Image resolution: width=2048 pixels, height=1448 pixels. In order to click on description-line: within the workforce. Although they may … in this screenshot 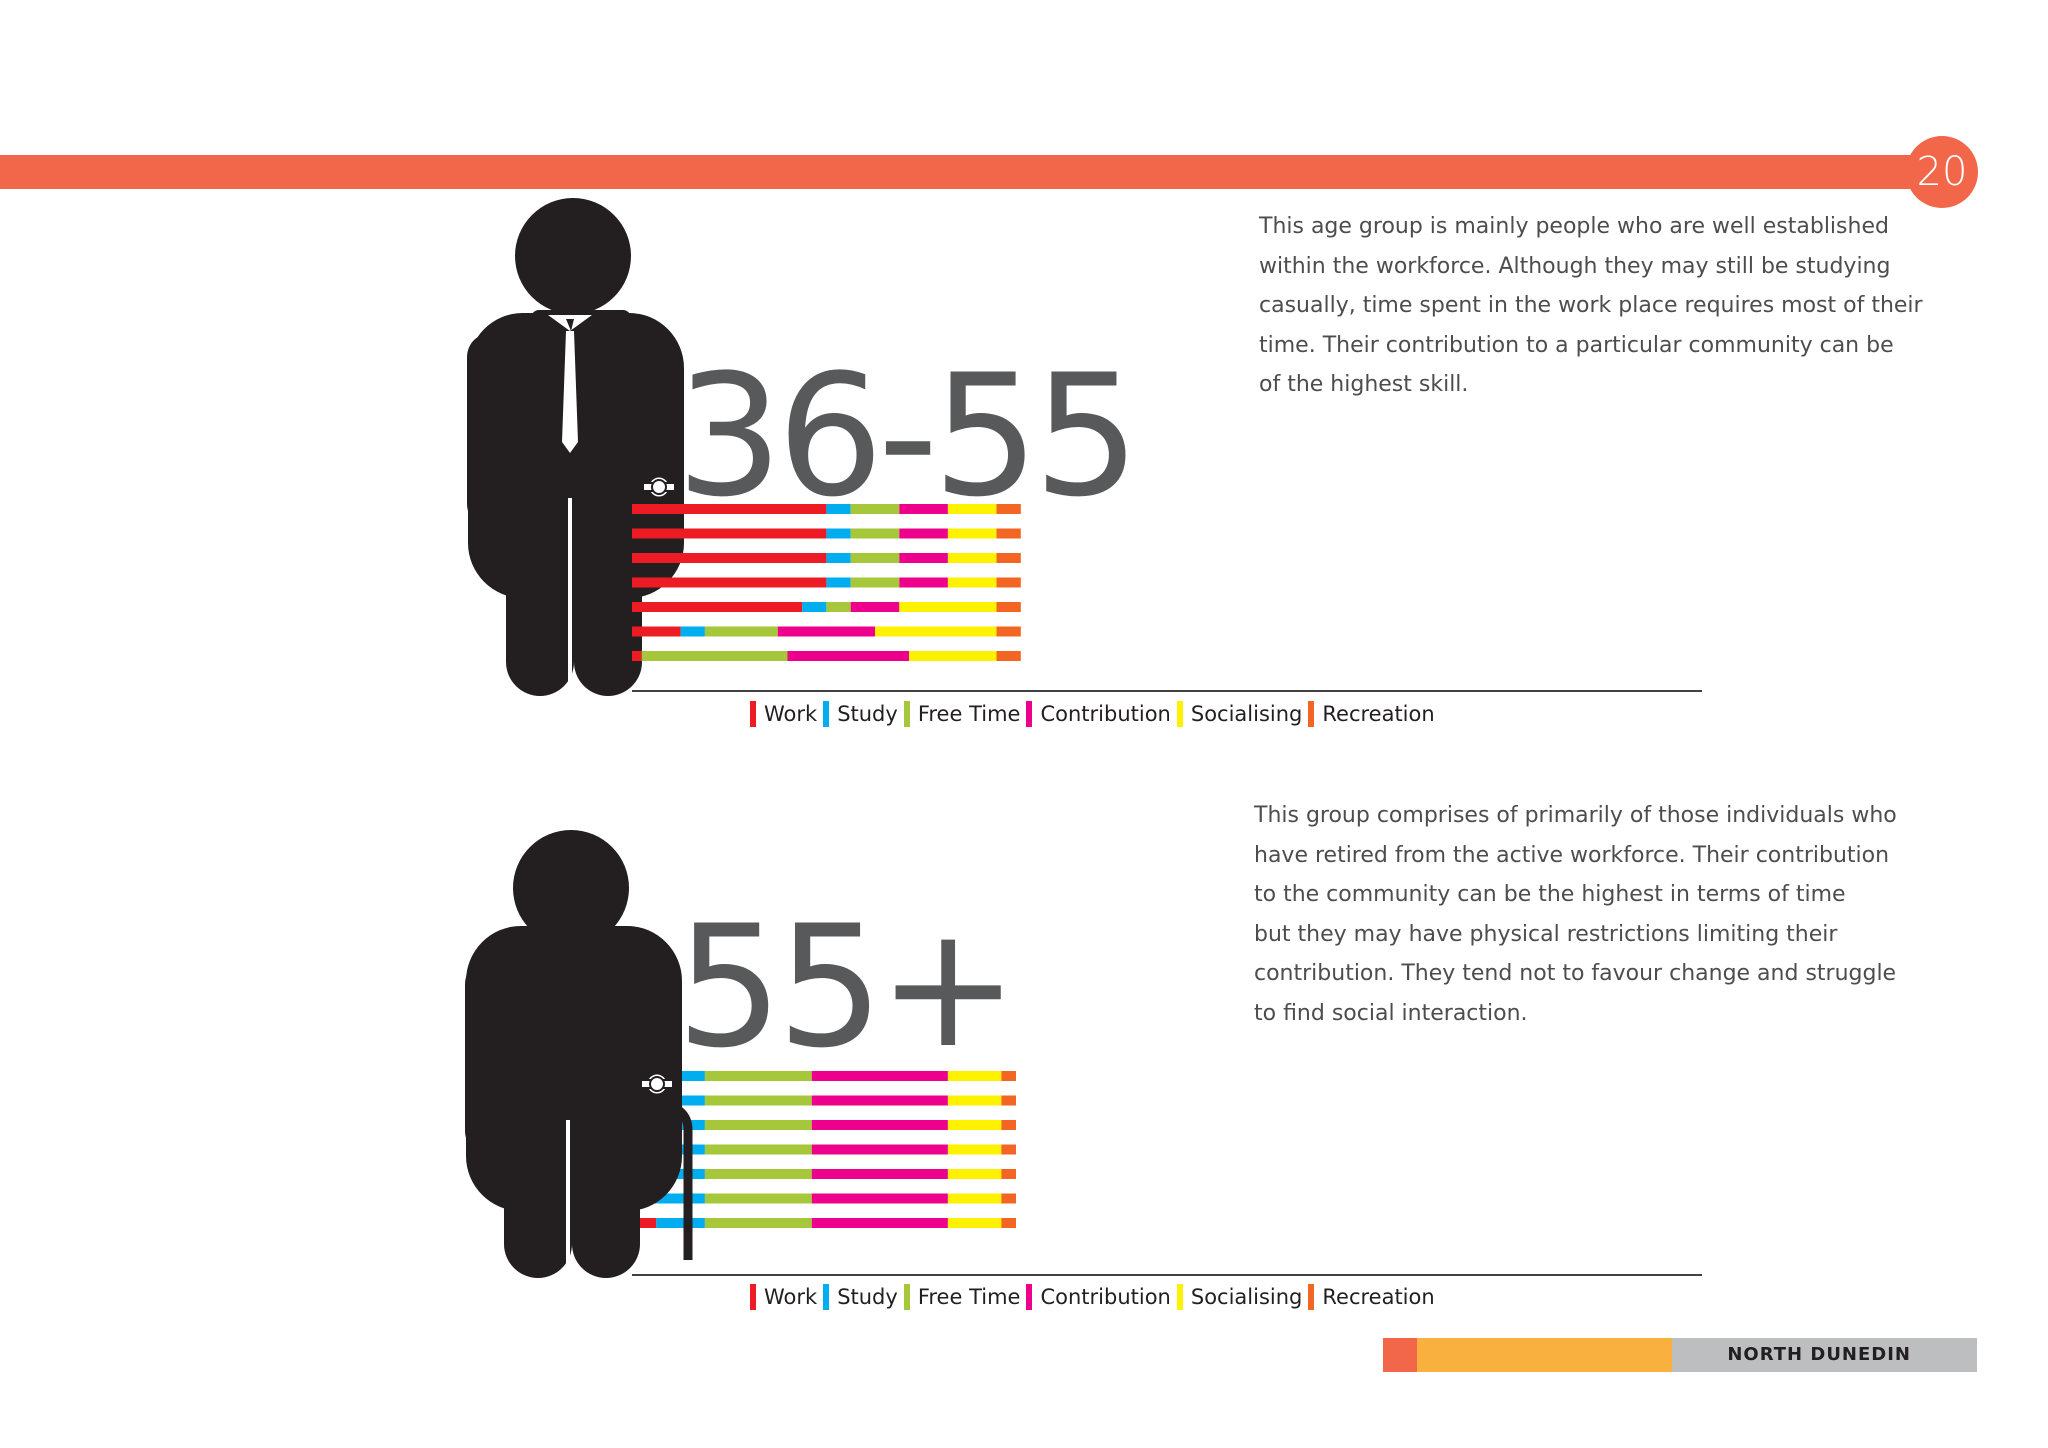, I will do `click(1575, 266)`.